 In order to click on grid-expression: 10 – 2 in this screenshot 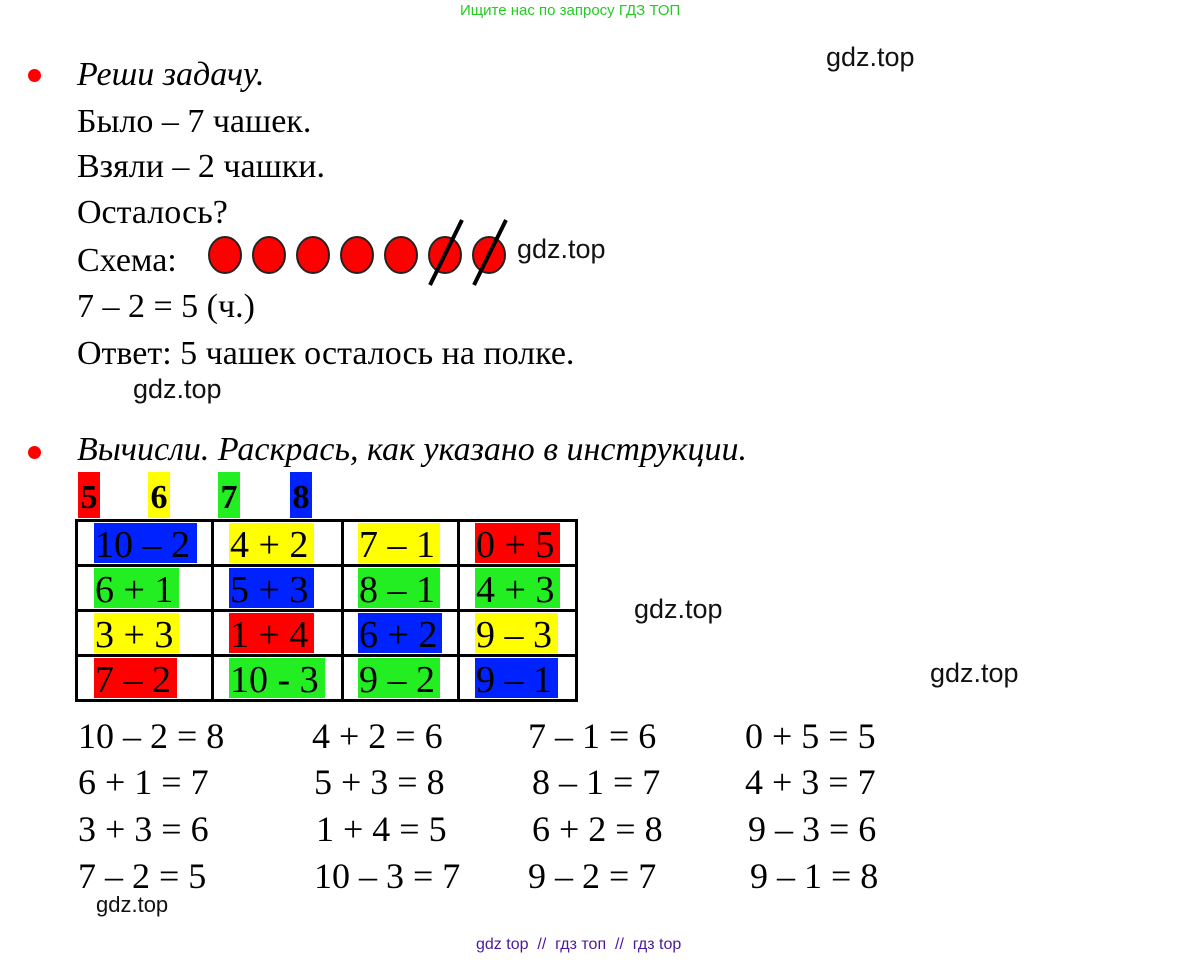, I will do `click(145, 544)`.